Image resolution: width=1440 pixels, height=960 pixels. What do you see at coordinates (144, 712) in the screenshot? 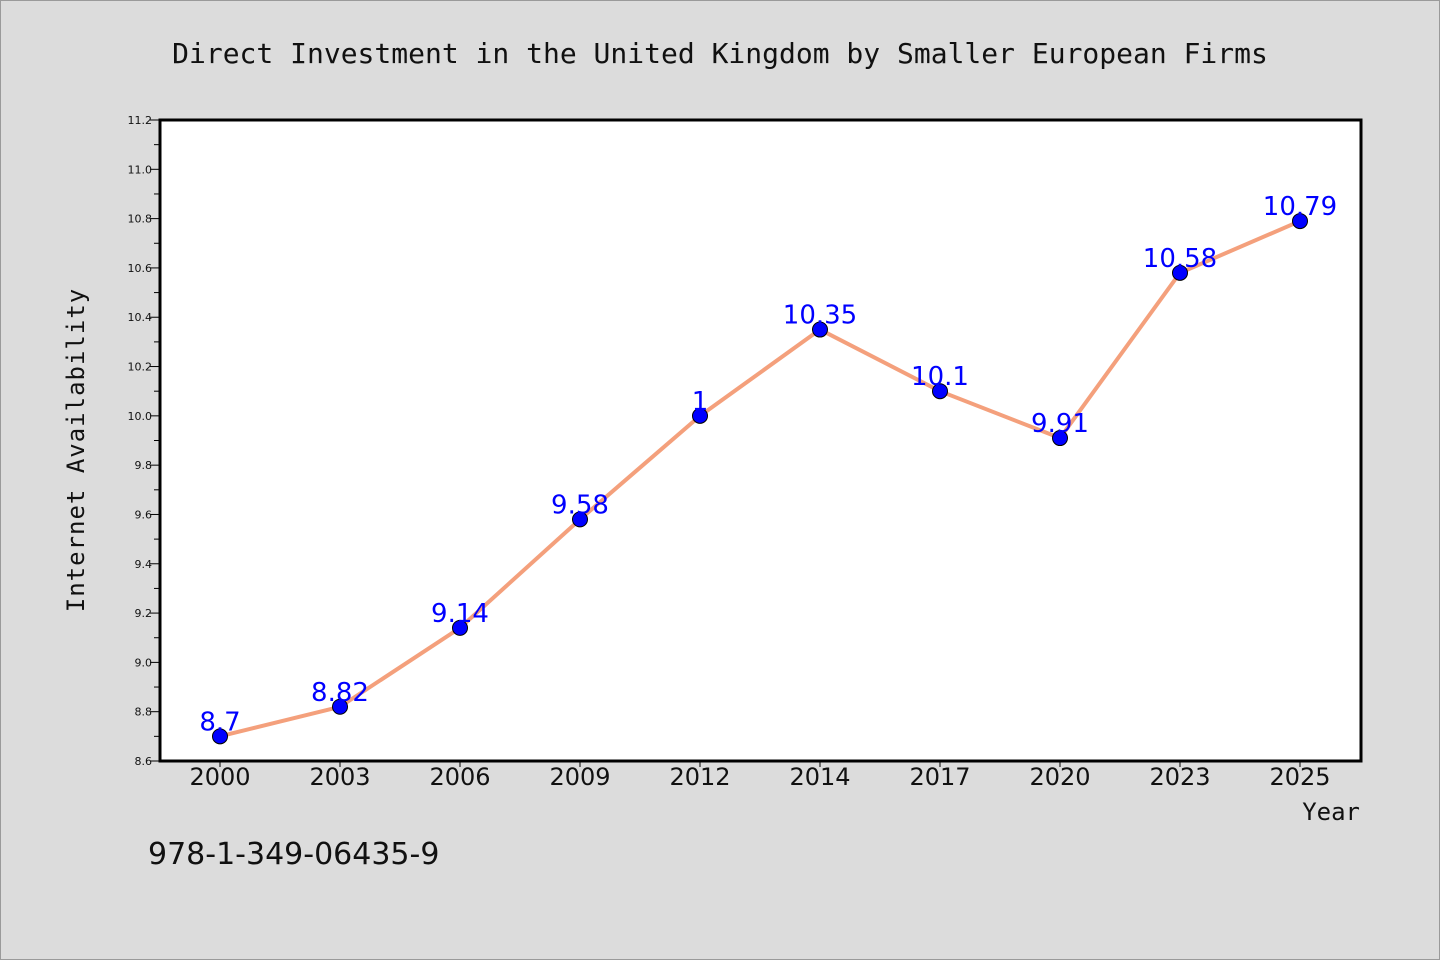
I see `y-tick-label: 8.8` at bounding box center [144, 712].